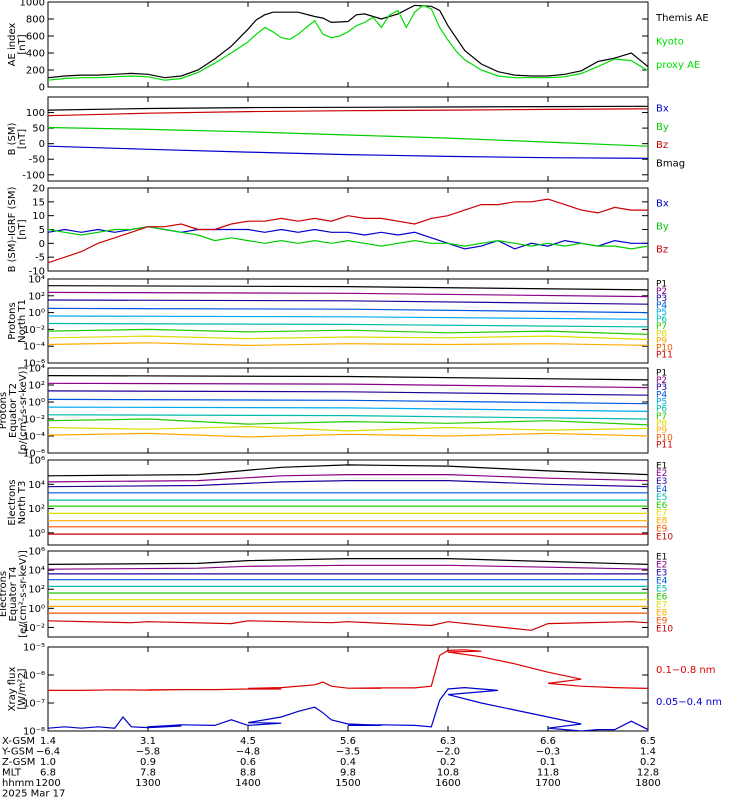  I want to click on legend-p6: P6, so click(661, 410).